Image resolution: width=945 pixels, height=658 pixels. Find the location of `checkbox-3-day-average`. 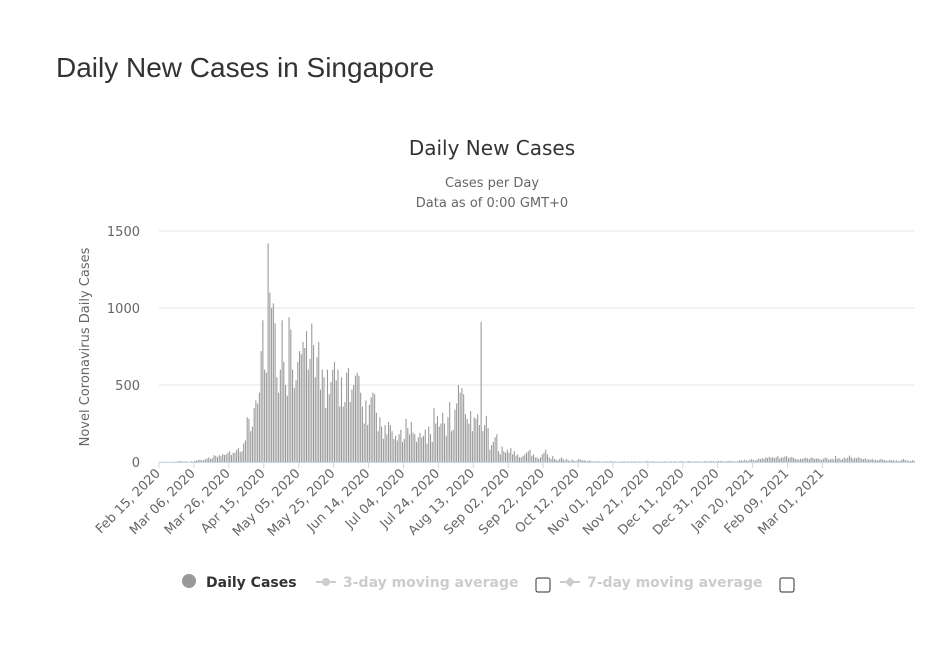

checkbox-3-day-average is located at coordinates (543, 585).